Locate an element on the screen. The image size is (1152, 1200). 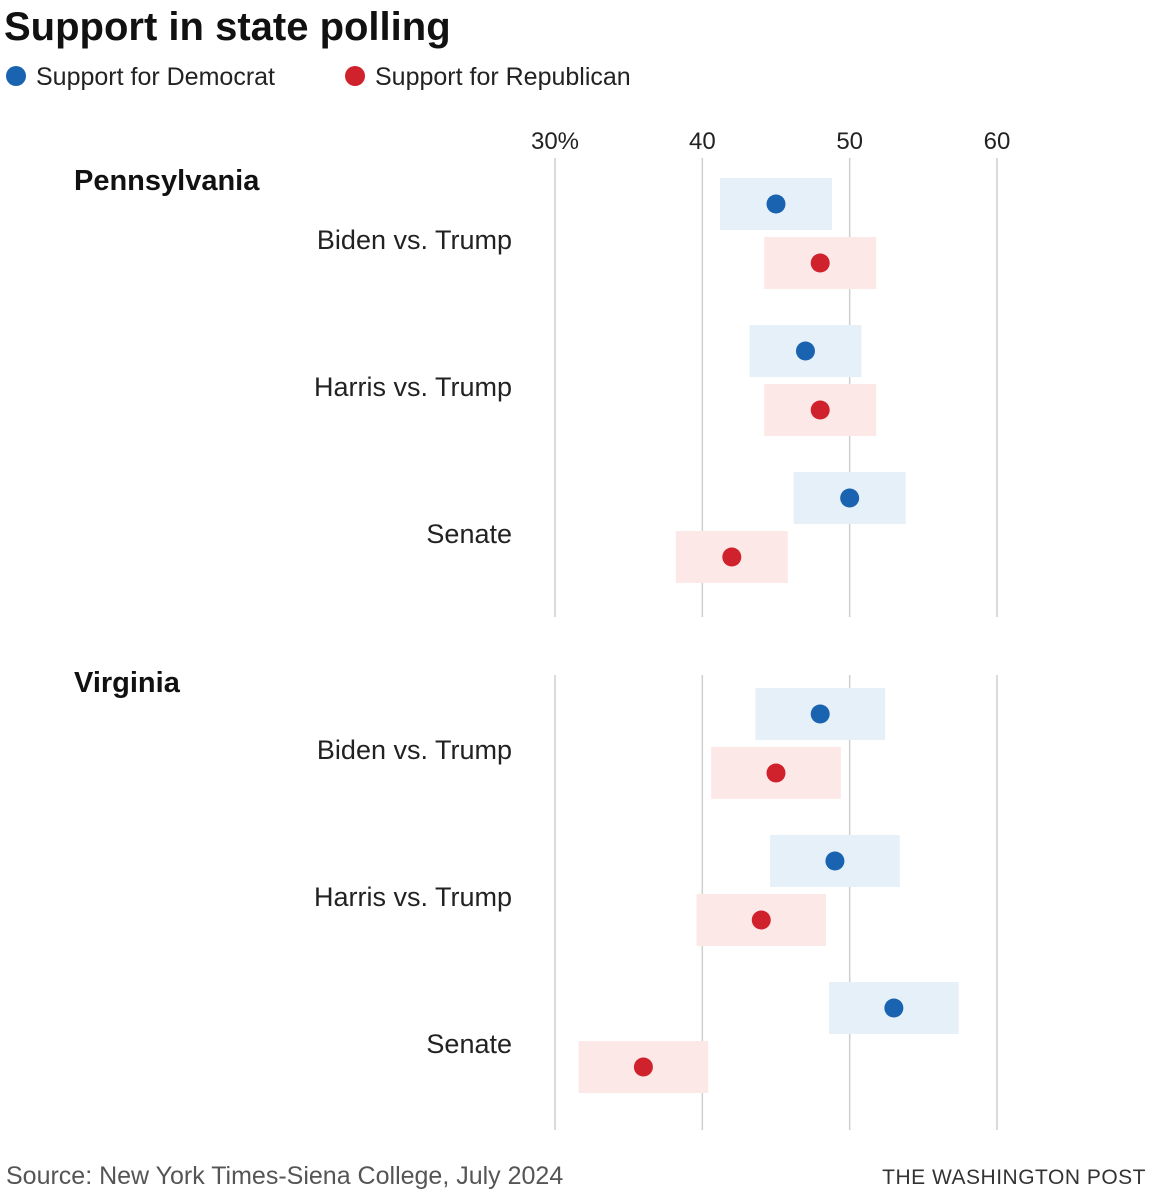
x-tick-label-50: 50 is located at coordinates (849, 141).